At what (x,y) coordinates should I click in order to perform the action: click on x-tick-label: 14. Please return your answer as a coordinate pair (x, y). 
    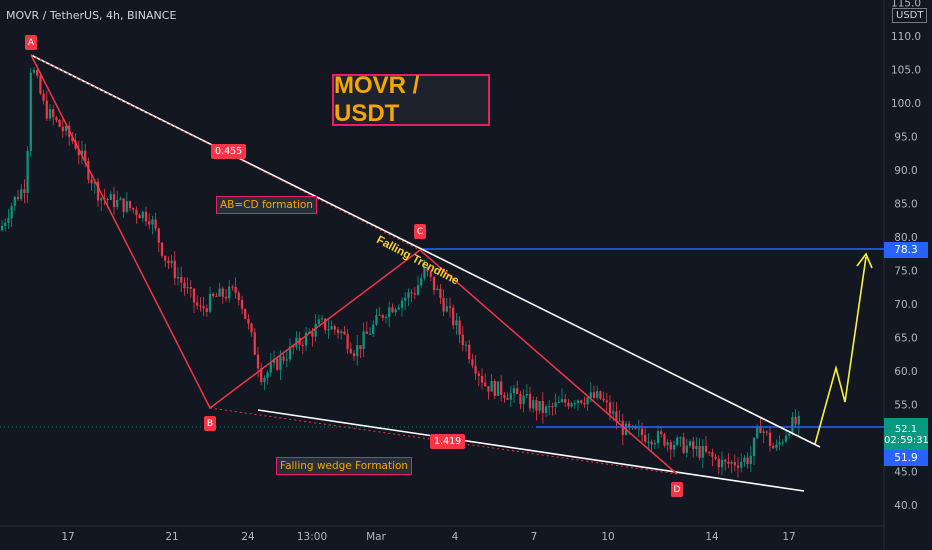
    Looking at the image, I should click on (712, 537).